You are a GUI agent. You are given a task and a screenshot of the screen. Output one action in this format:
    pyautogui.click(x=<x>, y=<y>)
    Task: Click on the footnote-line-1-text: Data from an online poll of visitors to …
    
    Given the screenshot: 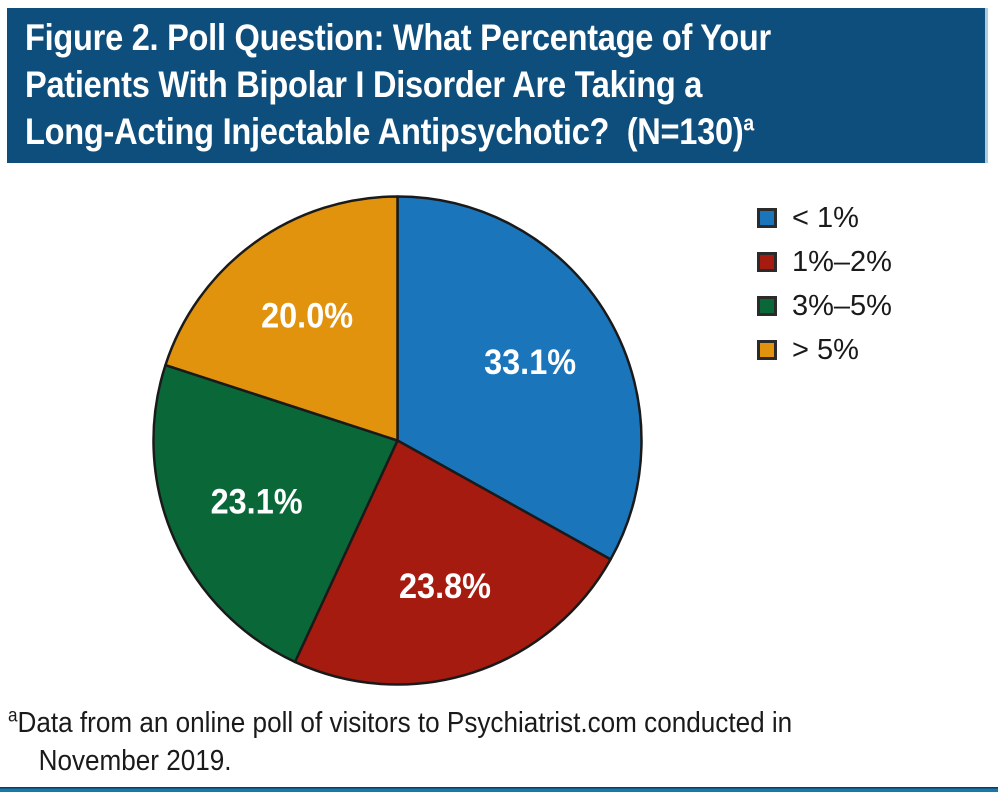 What is the action you would take?
    pyautogui.click(x=405, y=723)
    